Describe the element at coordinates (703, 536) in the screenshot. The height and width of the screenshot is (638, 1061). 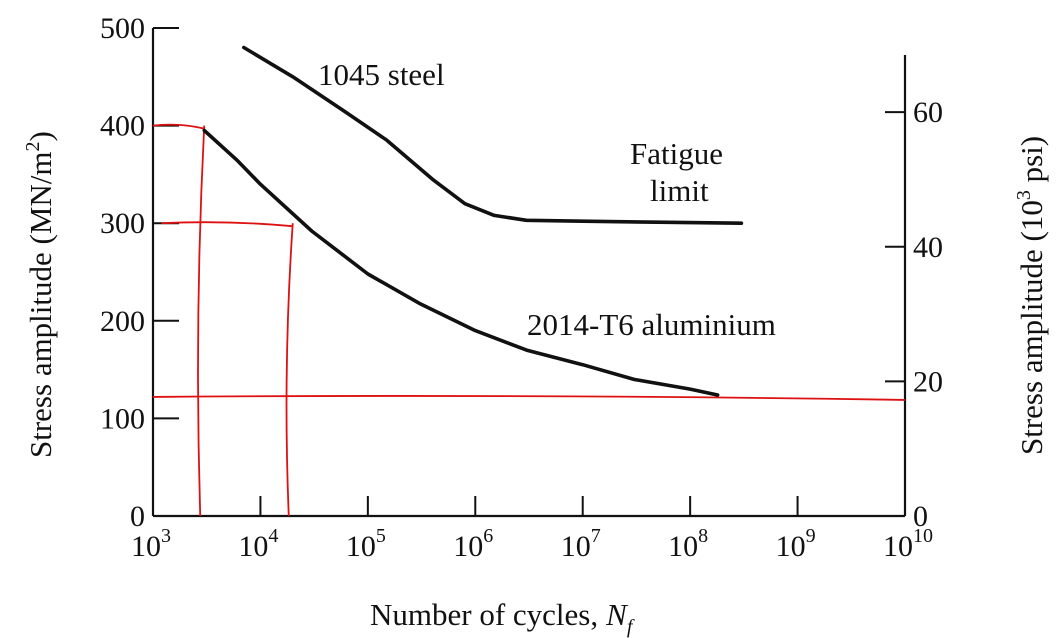
I see `x-tick-label-exponent: 8` at that location.